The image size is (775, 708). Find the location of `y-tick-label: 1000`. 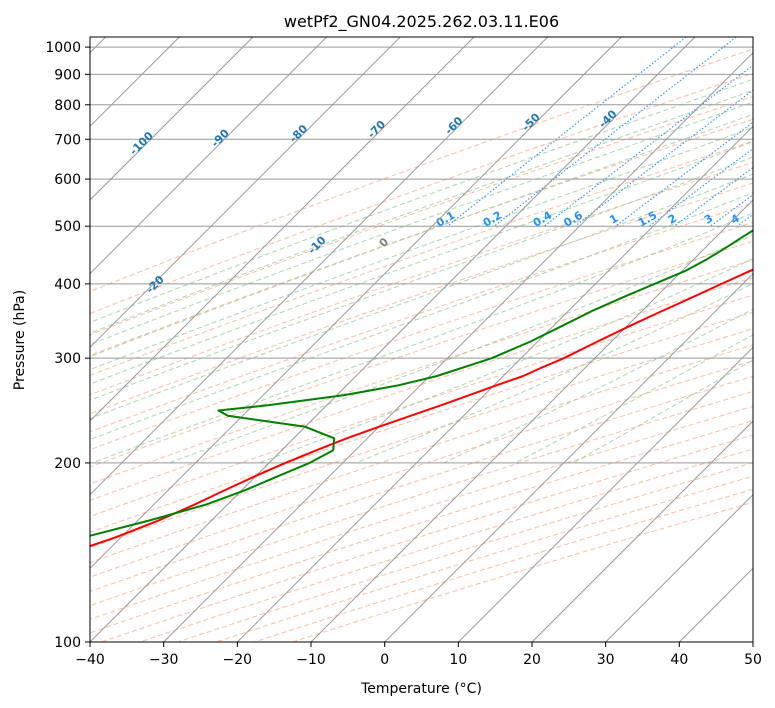

y-tick-label: 1000 is located at coordinates (63, 48).